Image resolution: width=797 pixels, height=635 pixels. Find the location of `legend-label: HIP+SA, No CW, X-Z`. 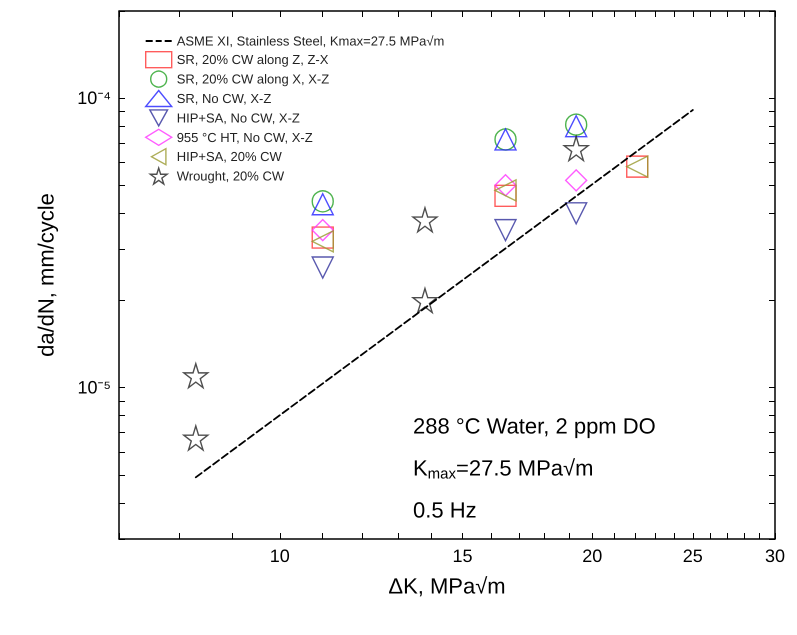

legend-label: HIP+SA, No CW, X-Z is located at coordinates (238, 118).